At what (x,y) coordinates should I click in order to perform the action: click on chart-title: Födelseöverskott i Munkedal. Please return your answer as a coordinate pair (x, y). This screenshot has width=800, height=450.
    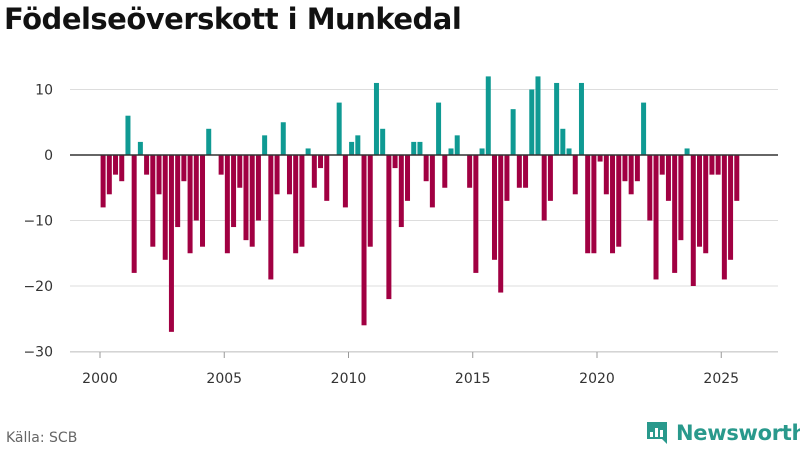
    Looking at the image, I should click on (233, 19).